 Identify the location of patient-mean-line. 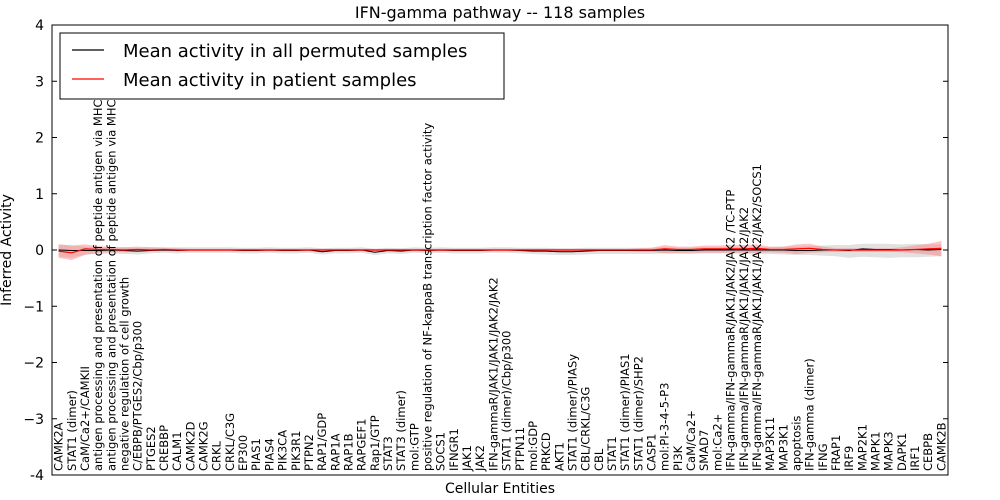
(500, 250).